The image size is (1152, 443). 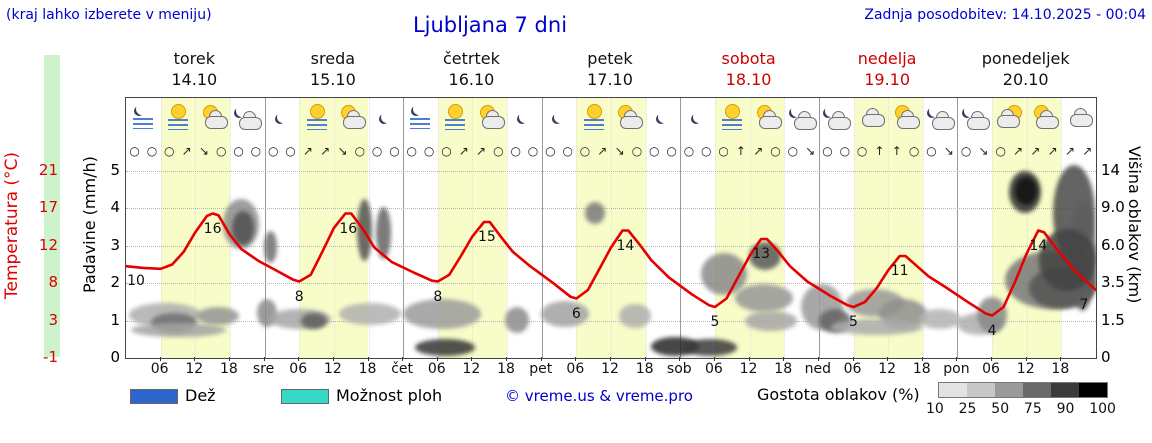 I want to click on temp-value-label: 5, so click(x=715, y=322).